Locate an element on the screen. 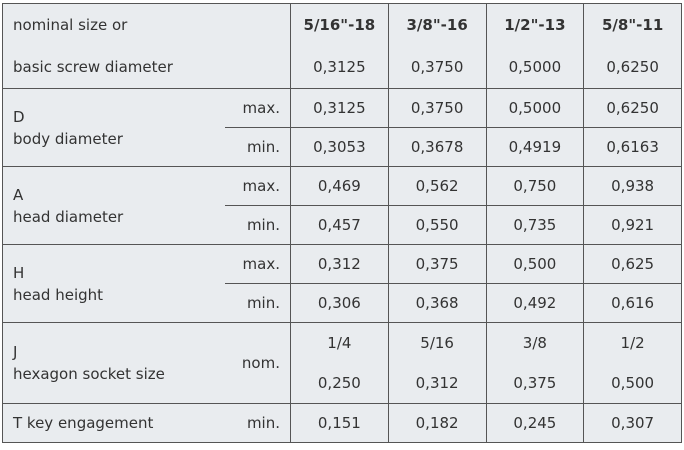 This screenshot has width=684, height=450. value: 0,151 is located at coordinates (339, 423).